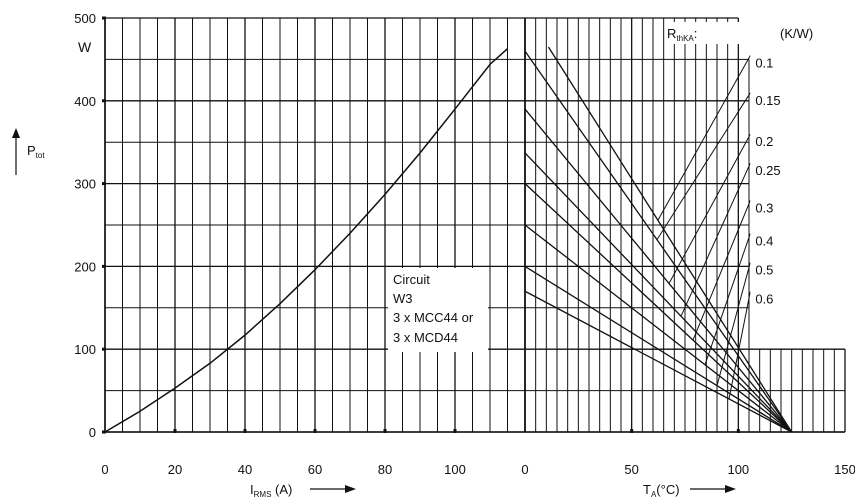  What do you see at coordinates (671, 33) in the screenshot?
I see `legend-title-label: R` at bounding box center [671, 33].